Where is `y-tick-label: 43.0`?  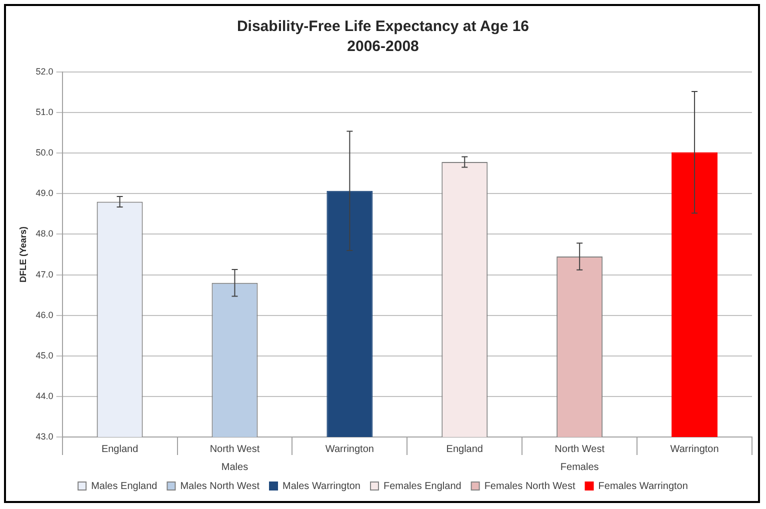 y-tick-label: 43.0 is located at coordinates (45, 436).